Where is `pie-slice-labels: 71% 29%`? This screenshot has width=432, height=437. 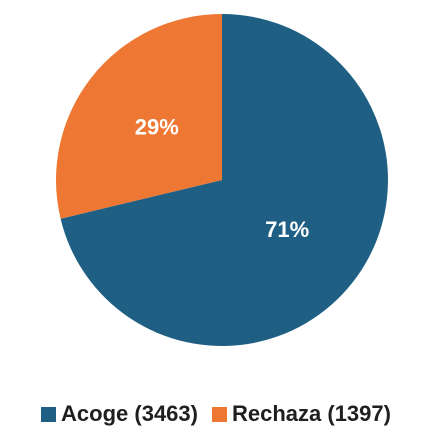 pie-slice-labels: 71% 29% is located at coordinates (222, 178).